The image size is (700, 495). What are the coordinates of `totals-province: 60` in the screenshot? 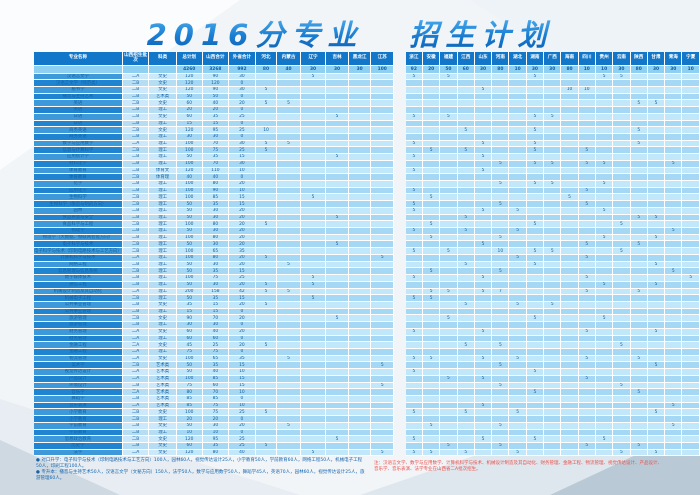 It's located at (466, 70).